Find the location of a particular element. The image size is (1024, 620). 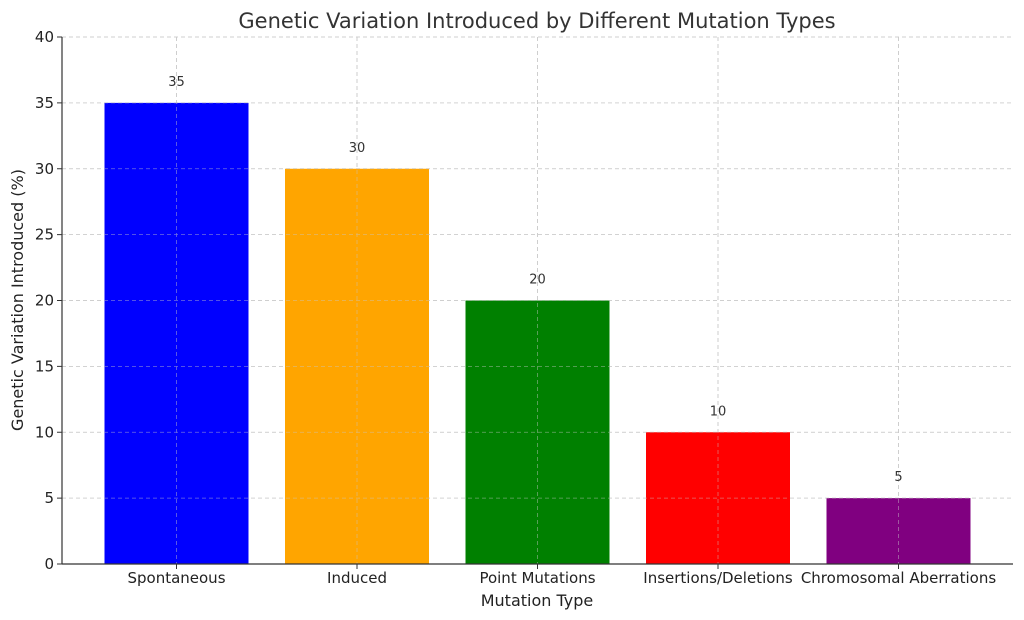

data-label: 30 is located at coordinates (357, 148).